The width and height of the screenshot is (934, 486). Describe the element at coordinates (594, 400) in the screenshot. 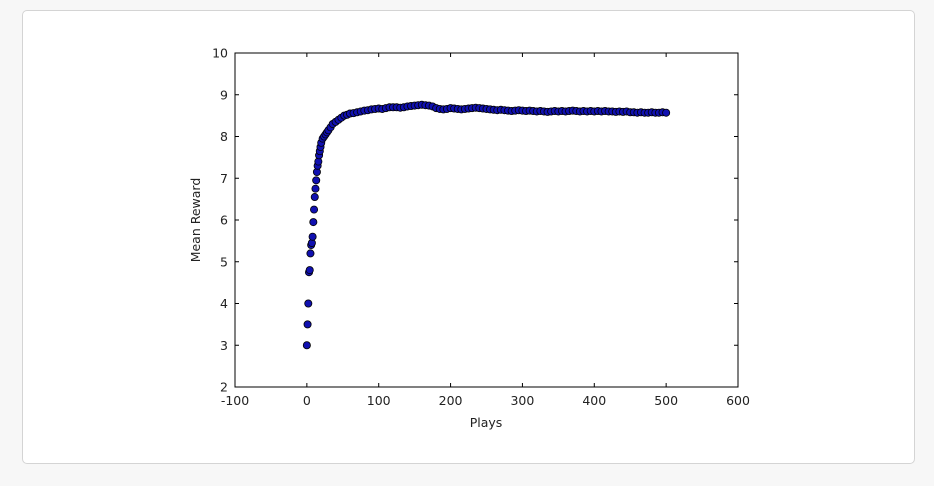

I see `x-tick-label: 400` at that location.